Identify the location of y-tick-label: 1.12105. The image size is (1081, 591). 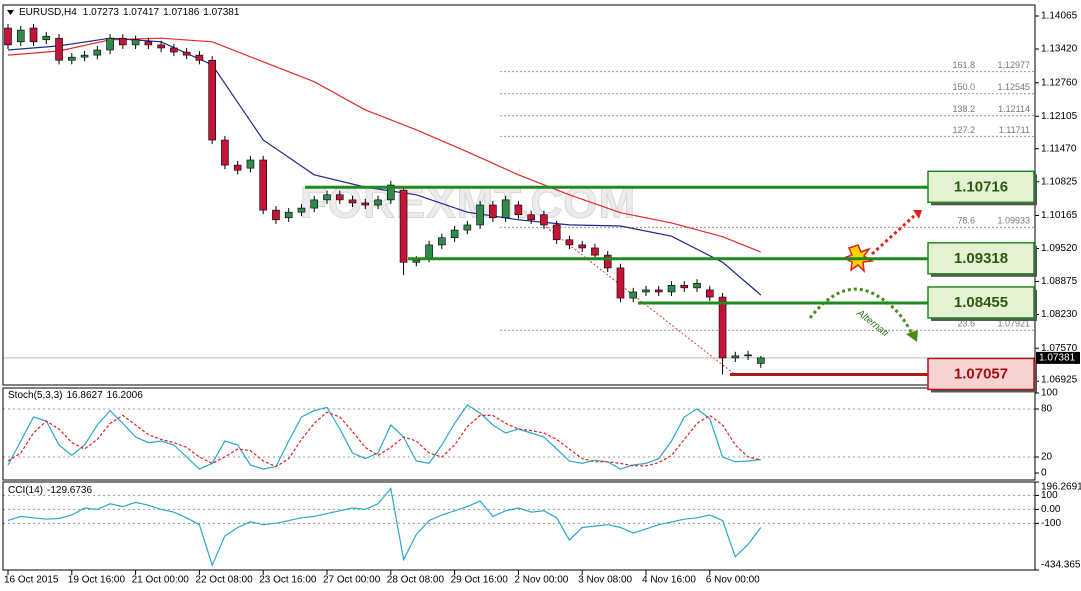
(1059, 116).